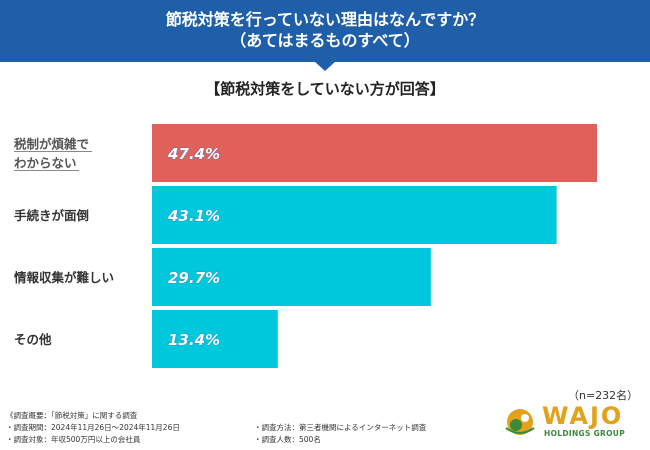  What do you see at coordinates (51, 144) in the screenshot?
I see `category-label-0-0: 税制が煩雑で` at bounding box center [51, 144].